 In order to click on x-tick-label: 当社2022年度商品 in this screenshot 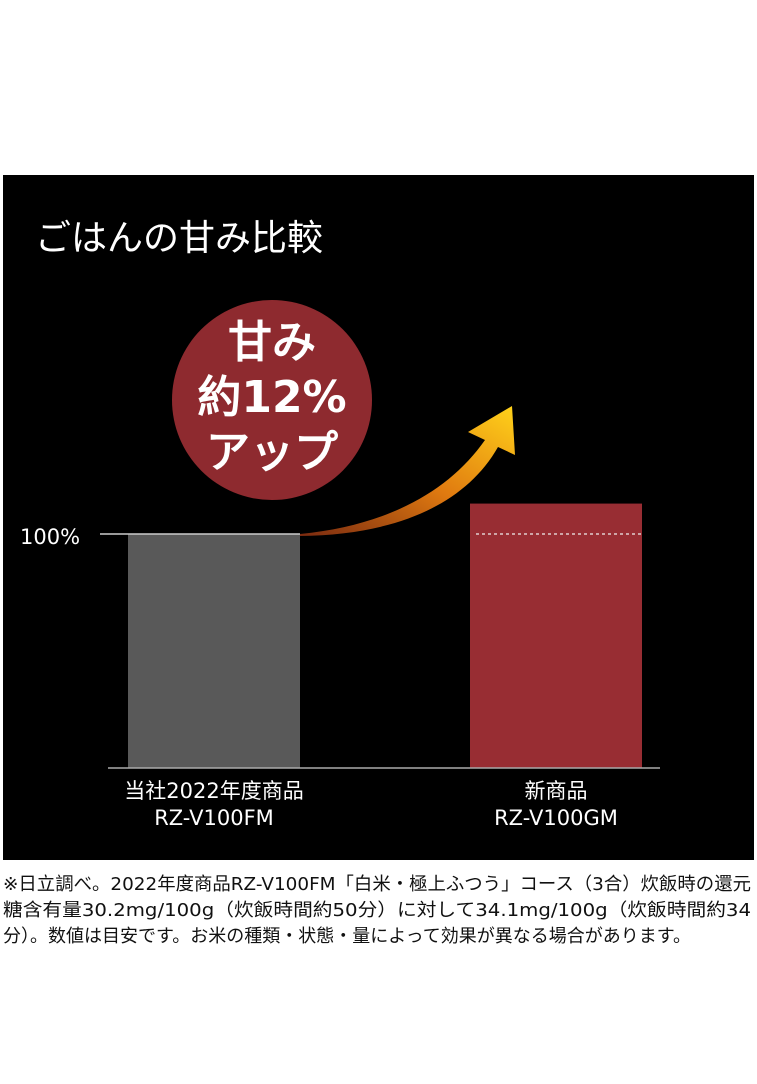, I will do `click(213, 791)`.